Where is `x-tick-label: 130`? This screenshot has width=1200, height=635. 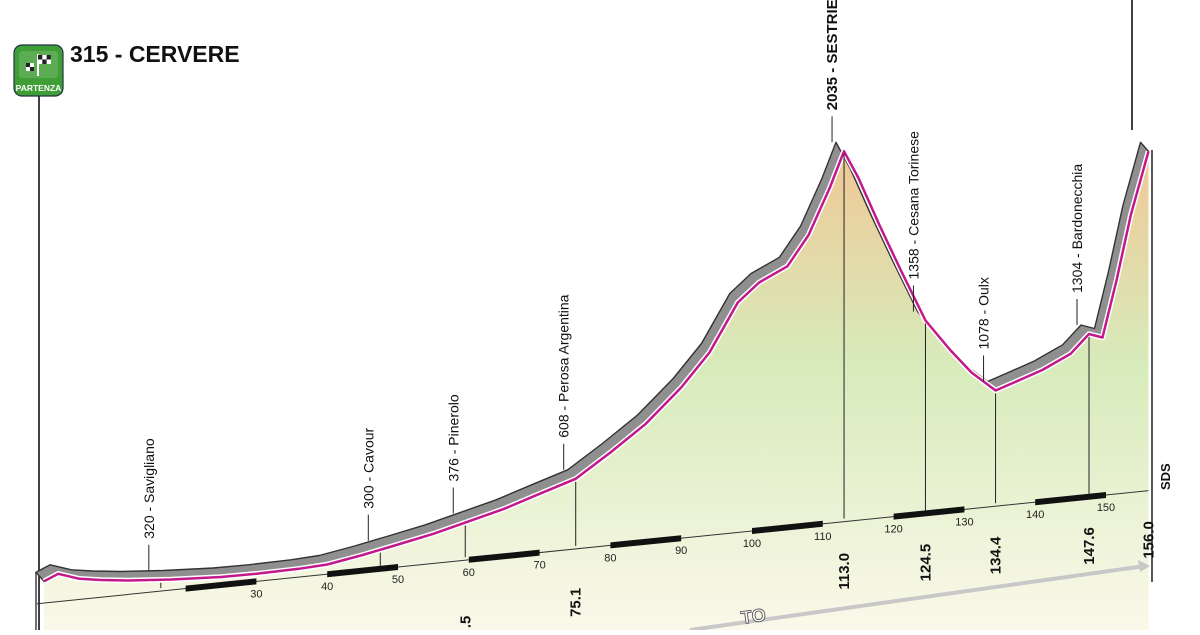
x-tick-label: 130 is located at coordinates (964, 522).